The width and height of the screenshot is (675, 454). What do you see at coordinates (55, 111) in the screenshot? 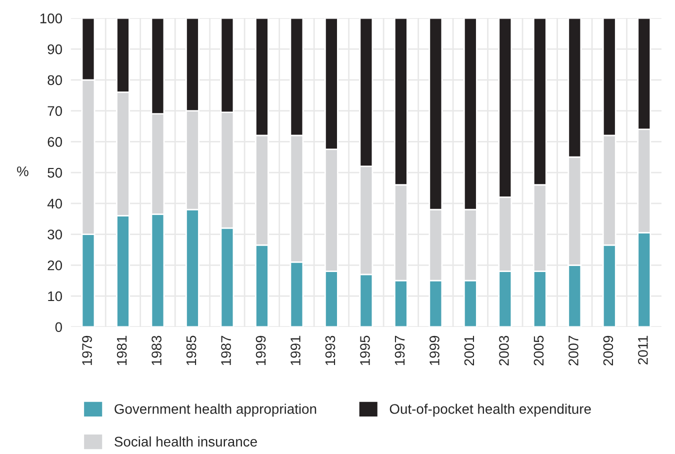
I see `y-tick-label: 70` at bounding box center [55, 111].